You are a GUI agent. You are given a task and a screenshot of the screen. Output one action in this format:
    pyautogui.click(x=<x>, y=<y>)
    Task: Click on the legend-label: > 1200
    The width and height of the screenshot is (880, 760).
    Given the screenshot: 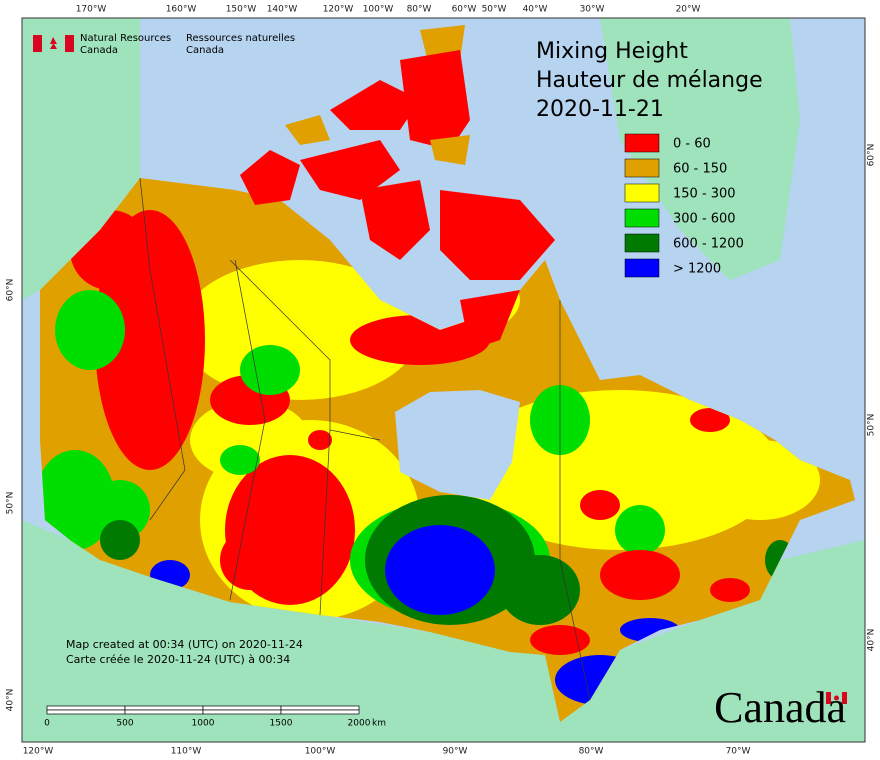 What is the action you would take?
    pyautogui.click(x=697, y=269)
    